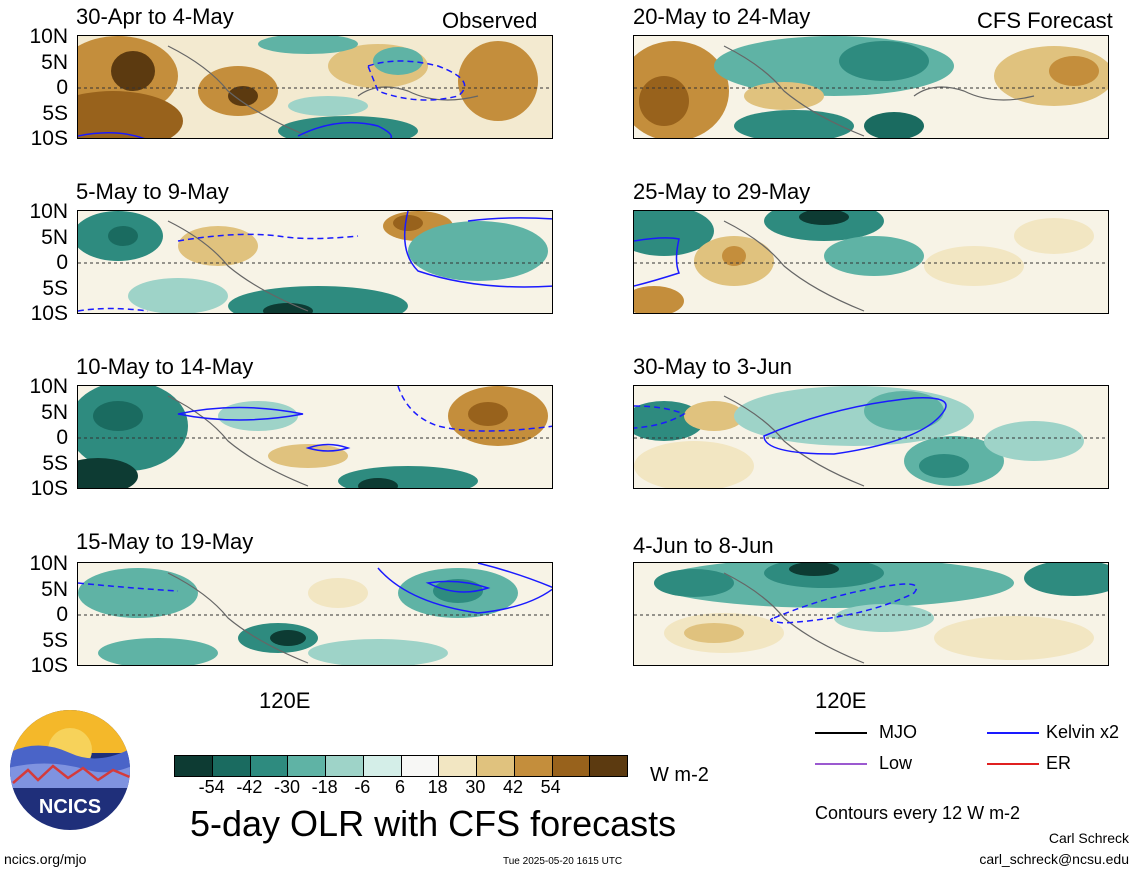  Describe the element at coordinates (475, 787) in the screenshot. I see `colorbar-tick-label: 30` at that location.